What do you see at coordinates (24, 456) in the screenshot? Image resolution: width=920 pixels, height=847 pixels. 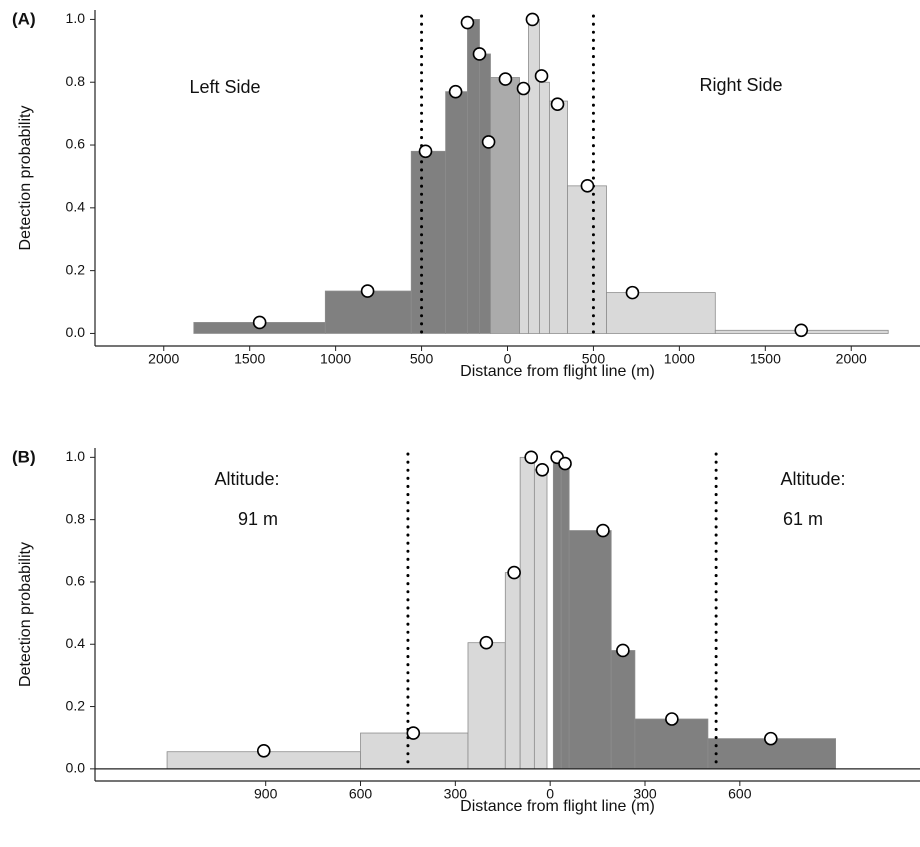 I see `panel-label: (B)` at bounding box center [24, 456].